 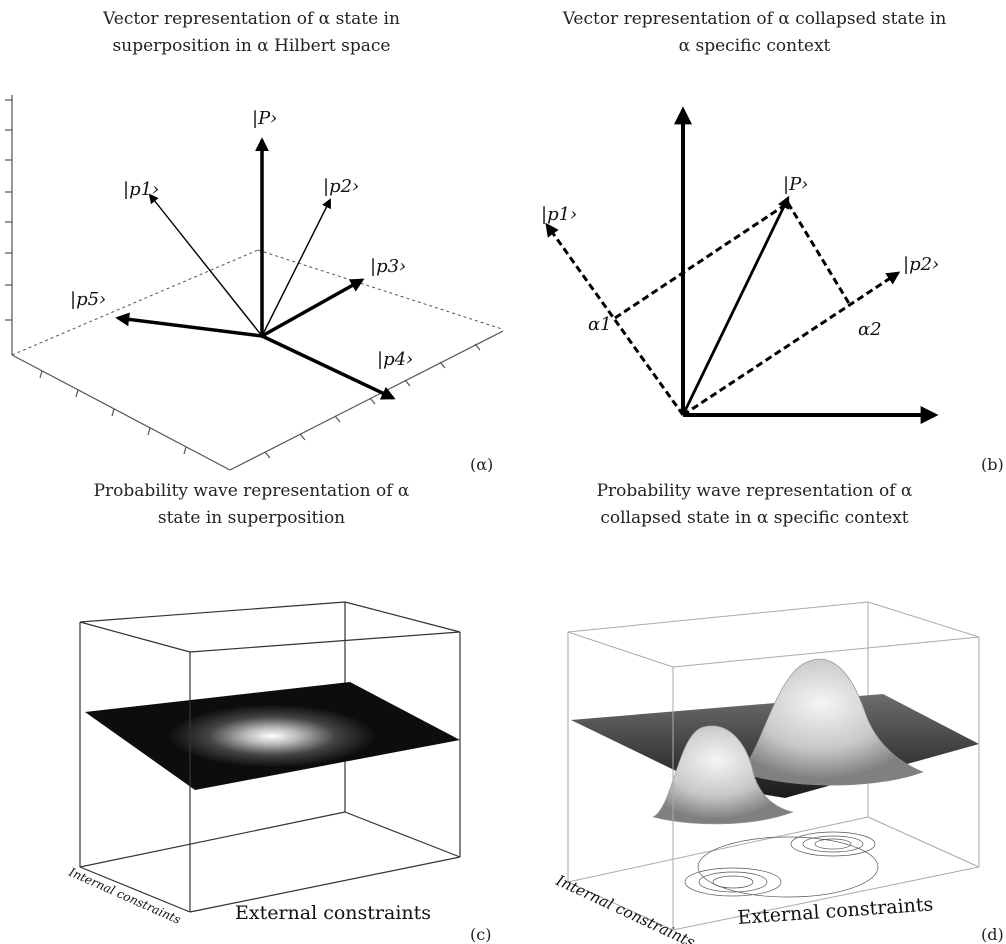 I want to click on floor-contours, so click(x=781, y=864).